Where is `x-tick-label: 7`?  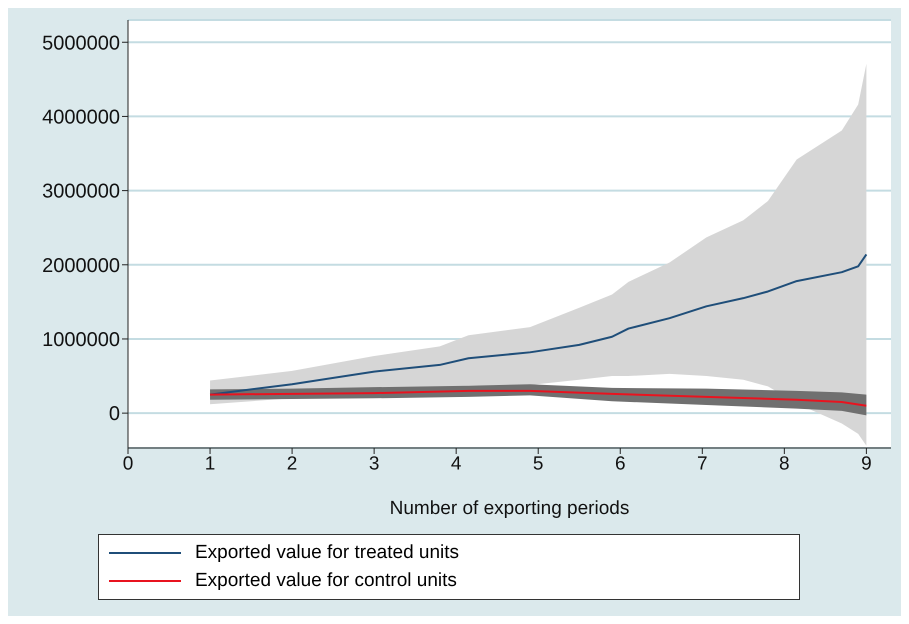
x-tick-label: 7 is located at coordinates (702, 463).